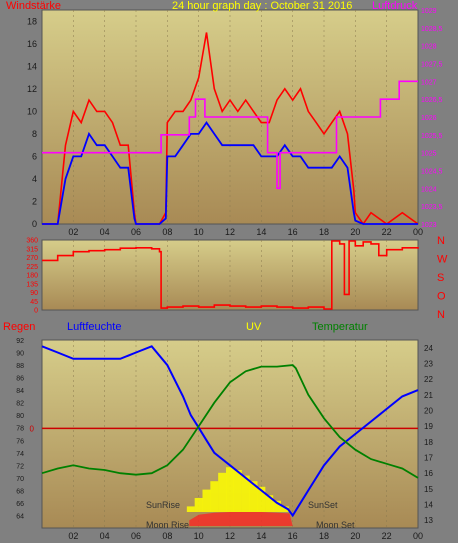  Describe the element at coordinates (429, 154) in the screenshot. I see `pressure-y-tick: 1025` at that location.